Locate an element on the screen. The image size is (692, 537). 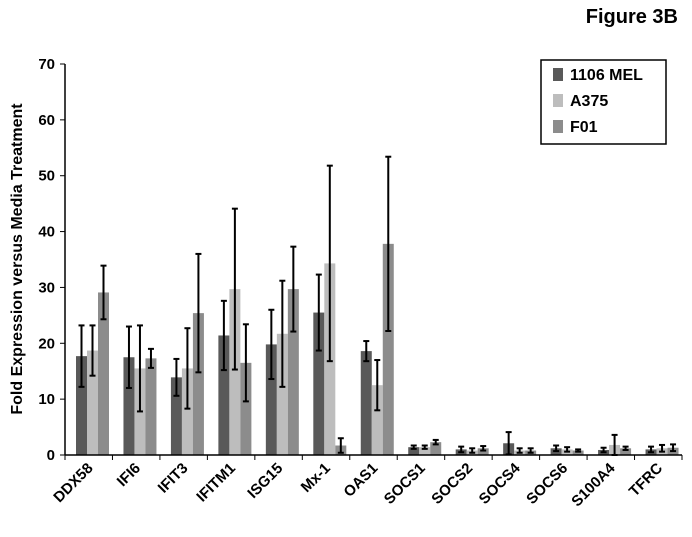
category-label: IFIT3 is located at coordinates (173, 478).